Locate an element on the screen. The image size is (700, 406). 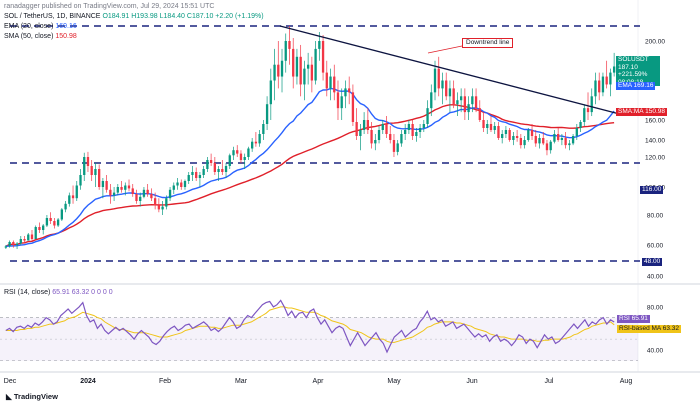
support-upper-badge: 116.00 is located at coordinates (652, 190).